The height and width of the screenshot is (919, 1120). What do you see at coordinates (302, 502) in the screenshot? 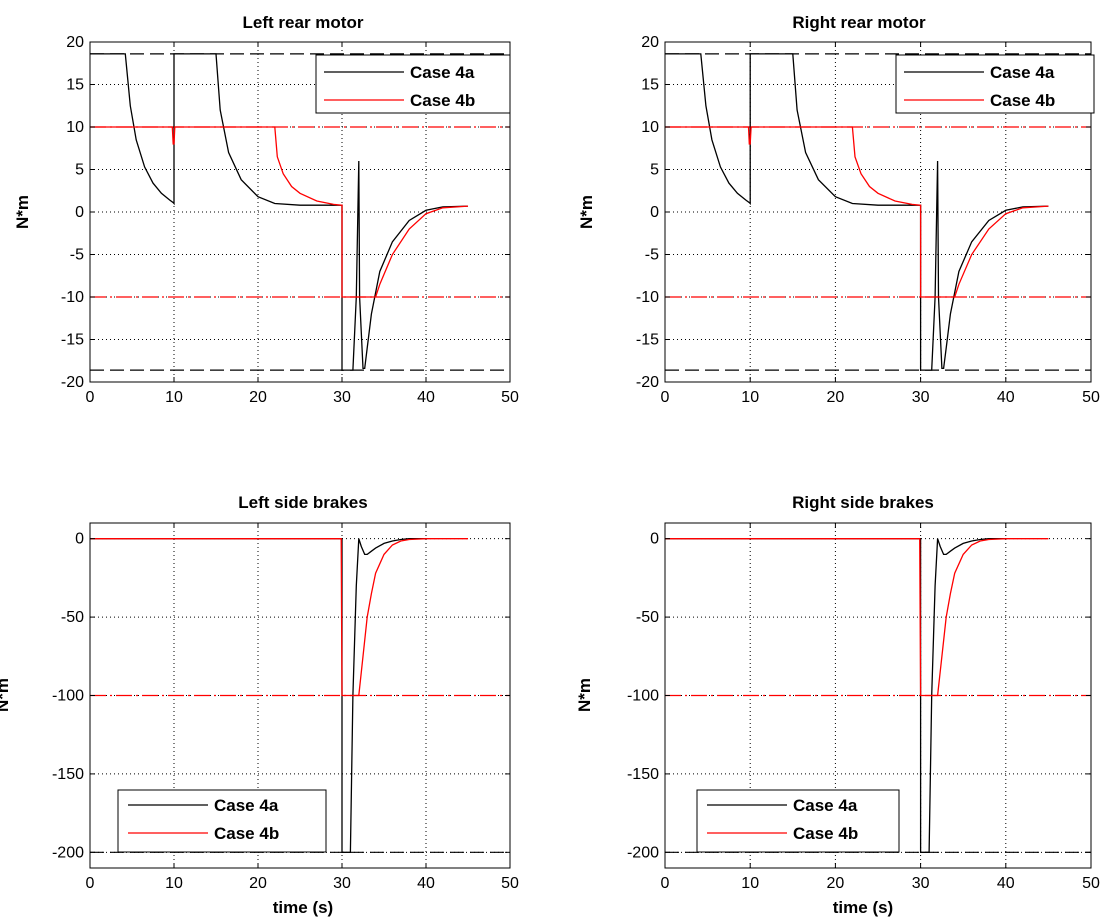
I see `panel-title: Left side brakes` at bounding box center [302, 502].